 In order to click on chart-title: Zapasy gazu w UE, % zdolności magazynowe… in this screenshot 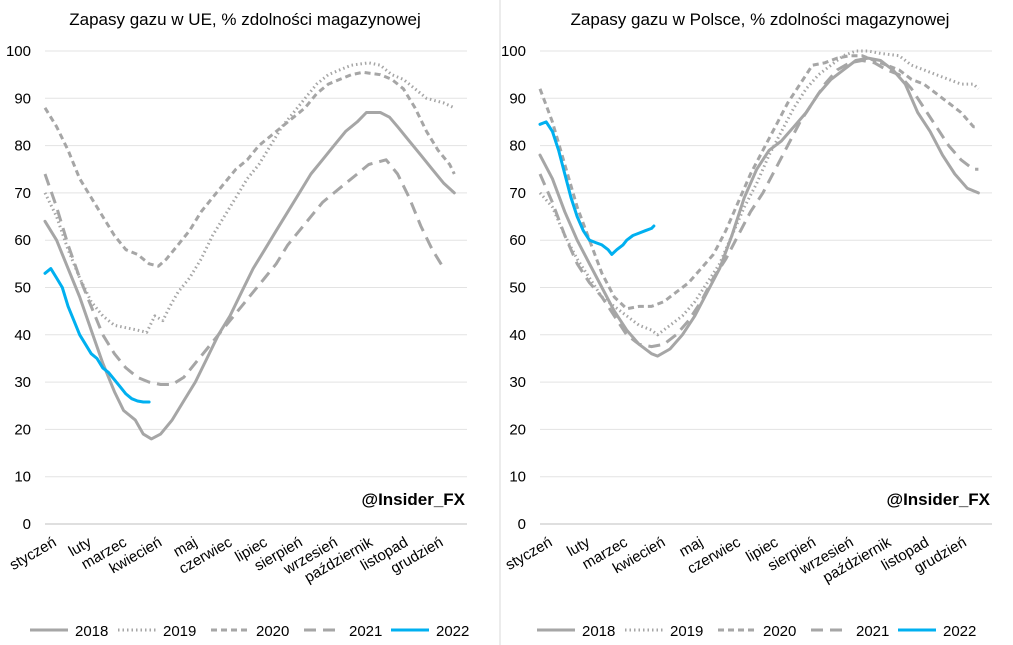, I will do `click(245, 19)`.